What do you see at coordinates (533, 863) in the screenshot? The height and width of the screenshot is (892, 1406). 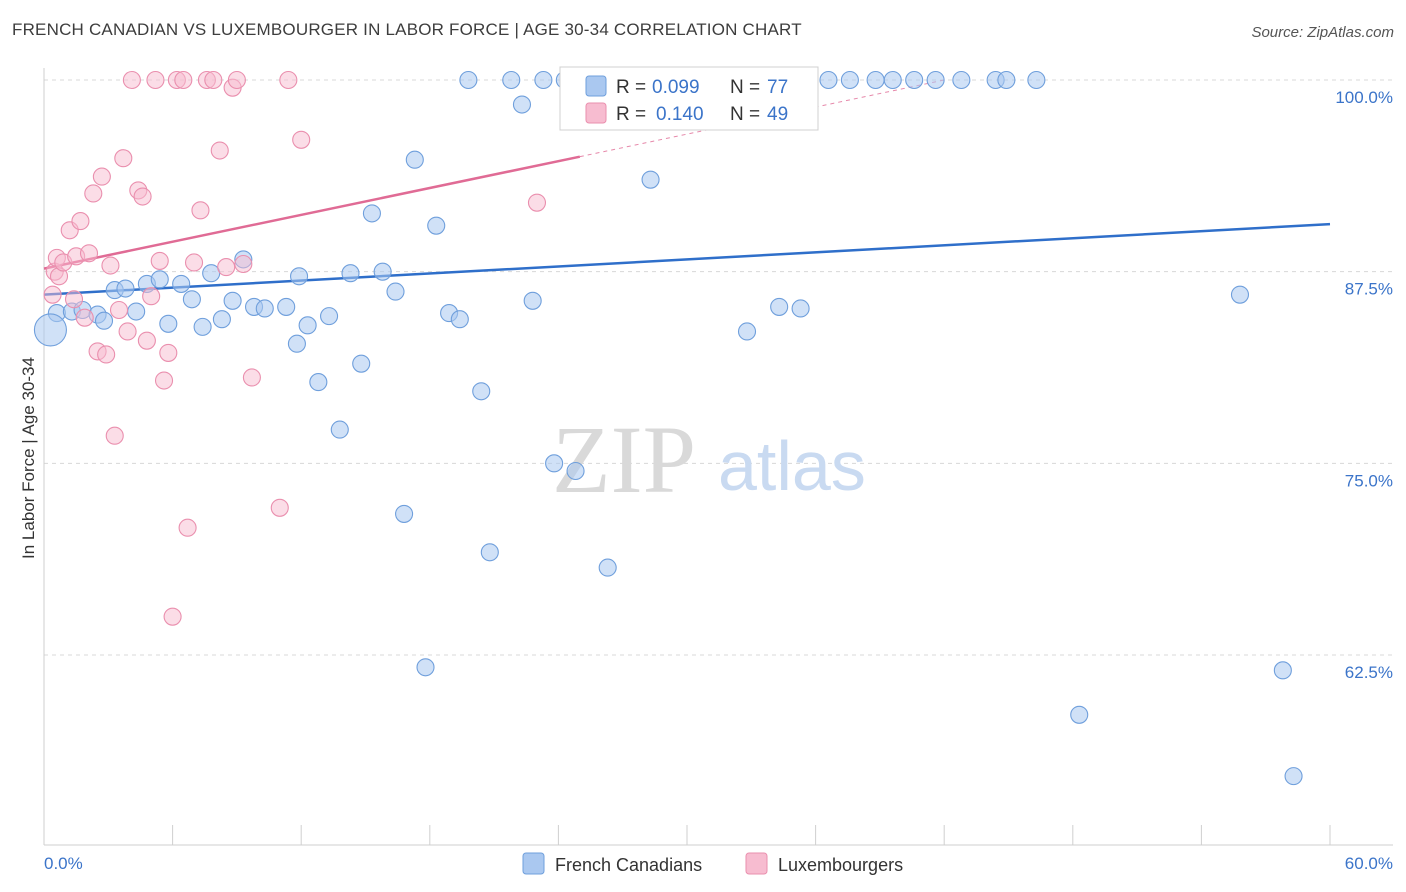 I see `bottom-legend-swatch-blue` at bounding box center [533, 863].